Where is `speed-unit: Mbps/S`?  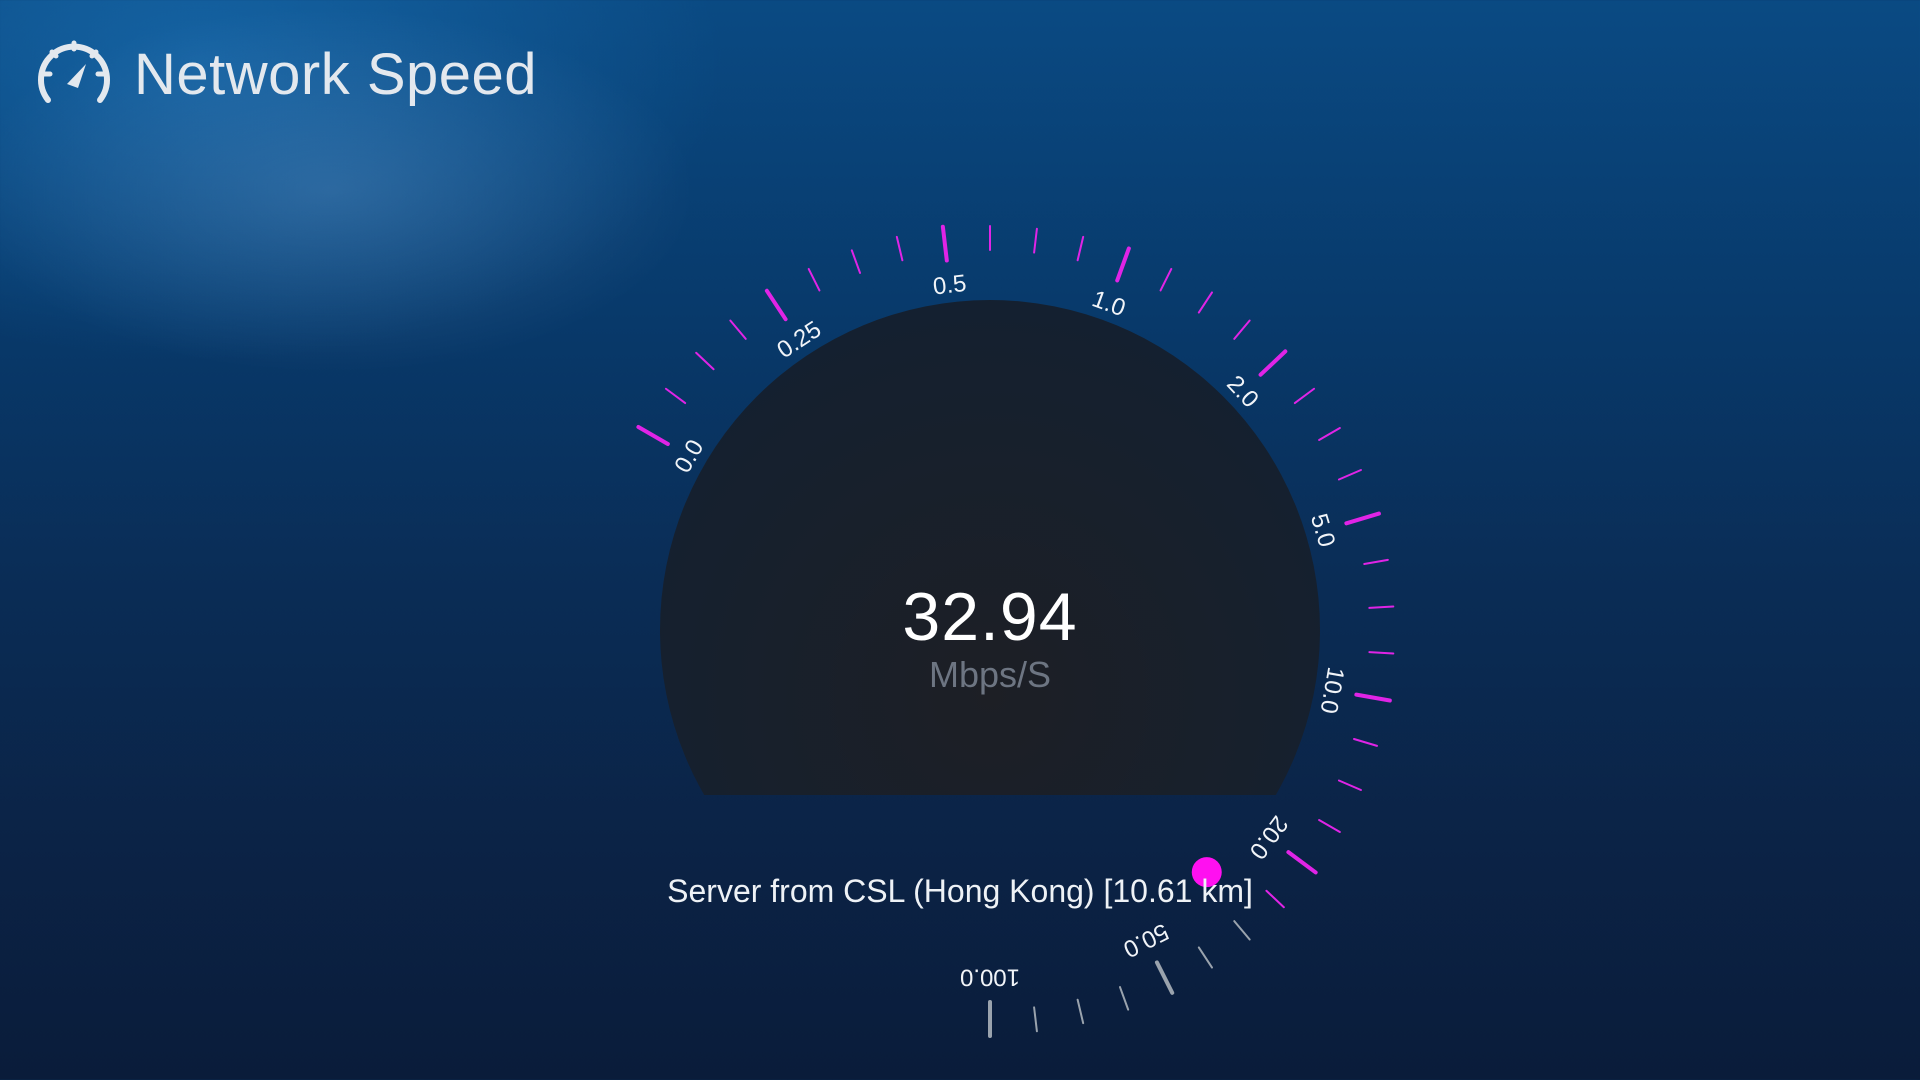 speed-unit: Mbps/S is located at coordinates (990, 674).